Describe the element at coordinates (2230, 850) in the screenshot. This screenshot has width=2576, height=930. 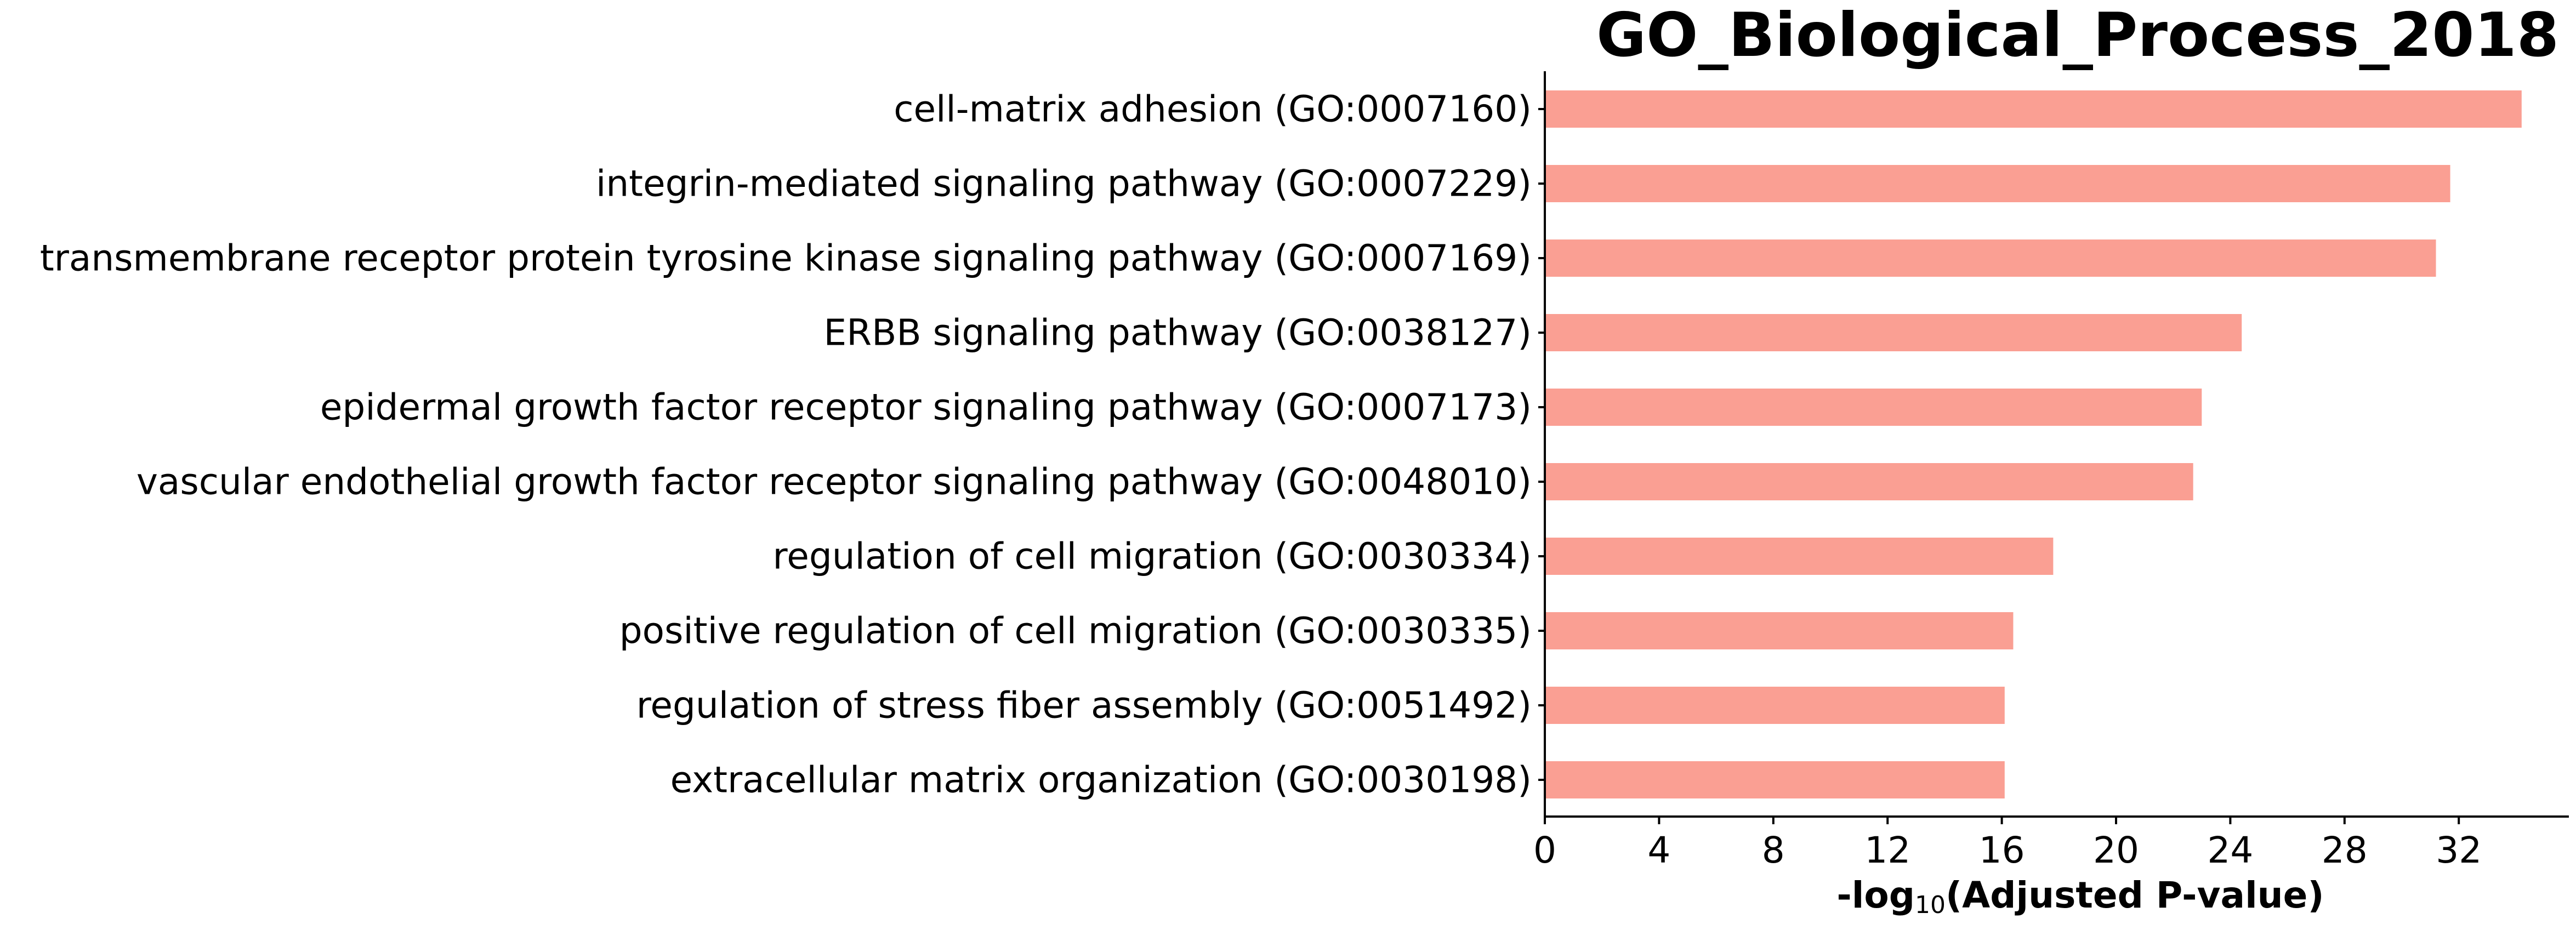
I see `x-tick-label: 24` at that location.